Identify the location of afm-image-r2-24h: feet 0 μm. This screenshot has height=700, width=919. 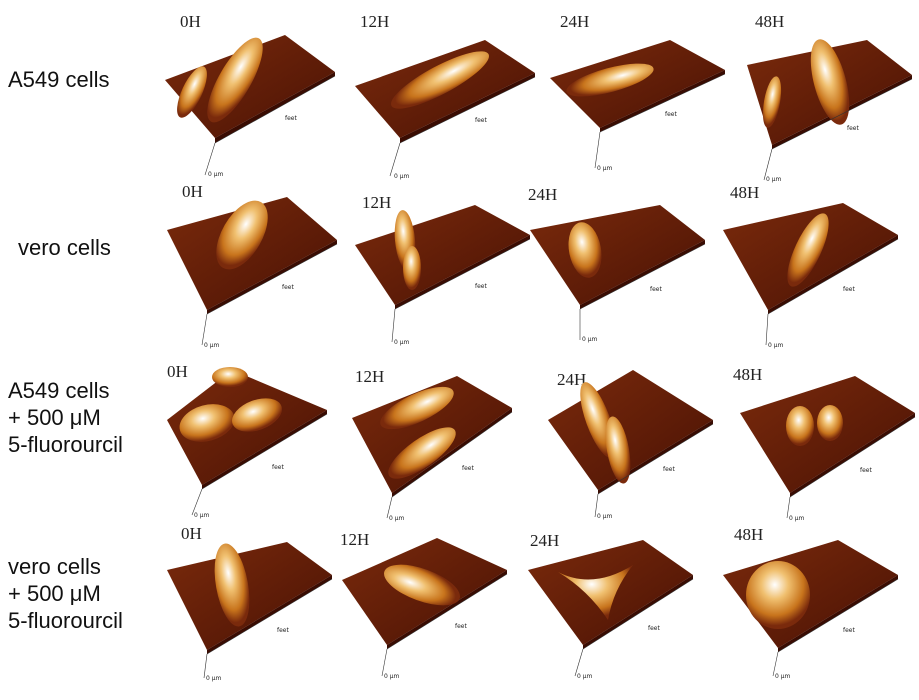
(620, 280).